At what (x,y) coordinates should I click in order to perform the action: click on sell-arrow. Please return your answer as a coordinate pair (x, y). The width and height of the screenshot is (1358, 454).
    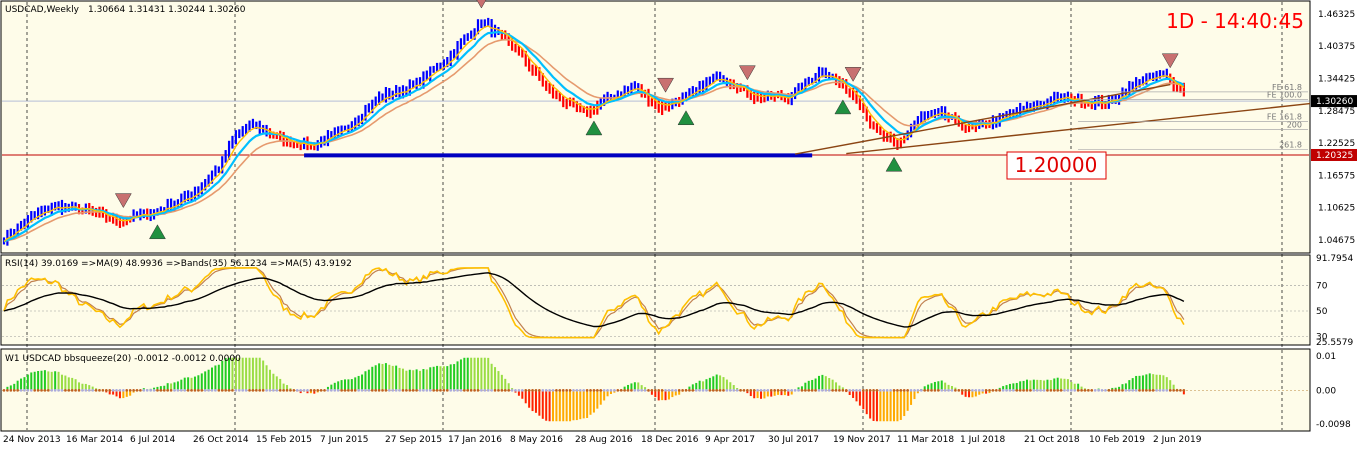
    Looking at the image, I should click on (665, 85).